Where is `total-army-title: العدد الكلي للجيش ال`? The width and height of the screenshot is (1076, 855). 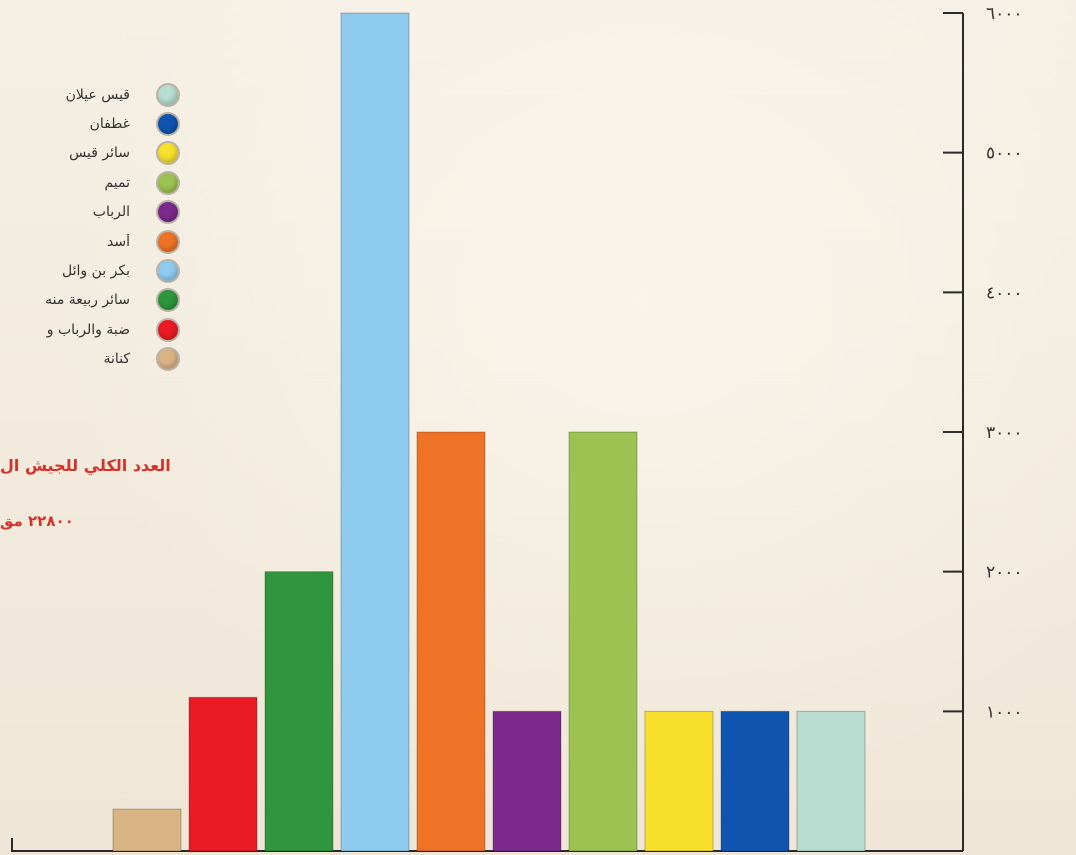
total-army-title: العدد الكلي للجيش ال is located at coordinates (85, 465).